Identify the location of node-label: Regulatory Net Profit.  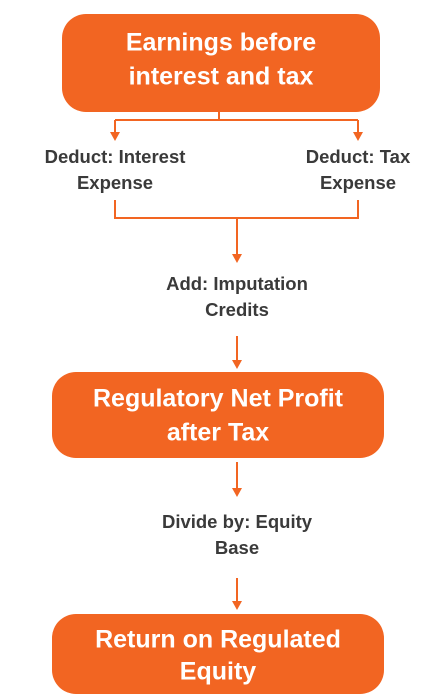
(218, 399).